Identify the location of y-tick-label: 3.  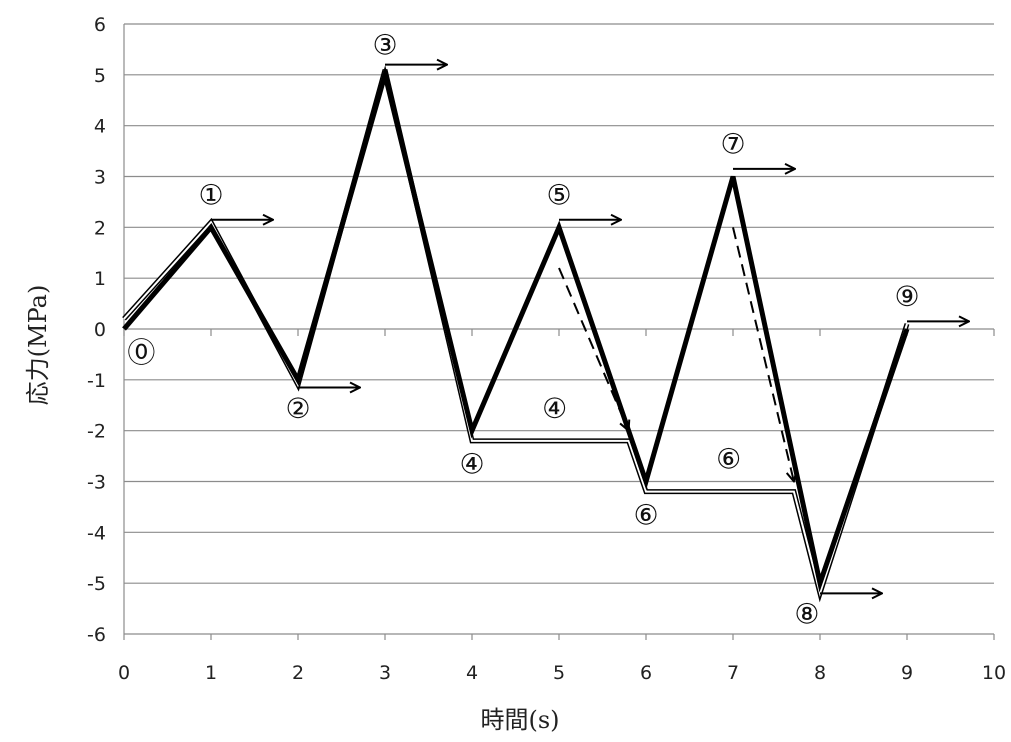
(100, 178).